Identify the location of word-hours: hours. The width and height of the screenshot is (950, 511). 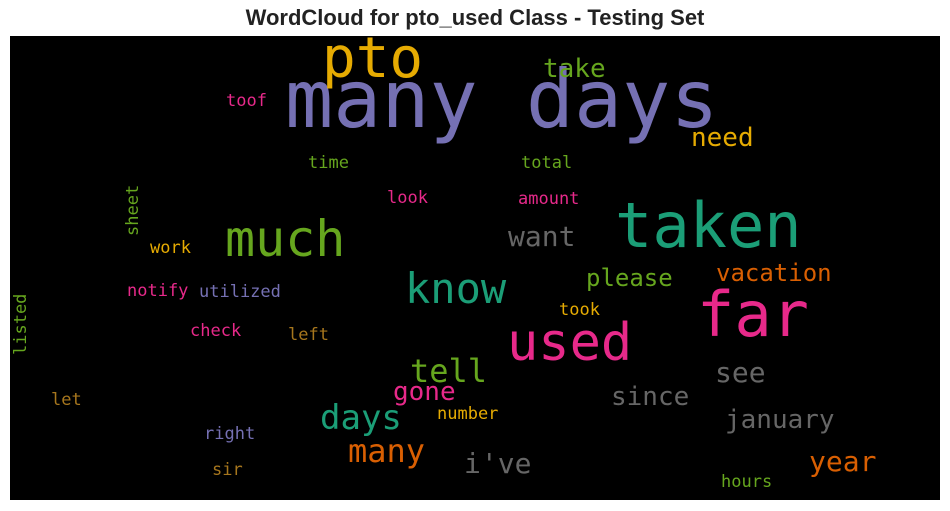
(746, 482).